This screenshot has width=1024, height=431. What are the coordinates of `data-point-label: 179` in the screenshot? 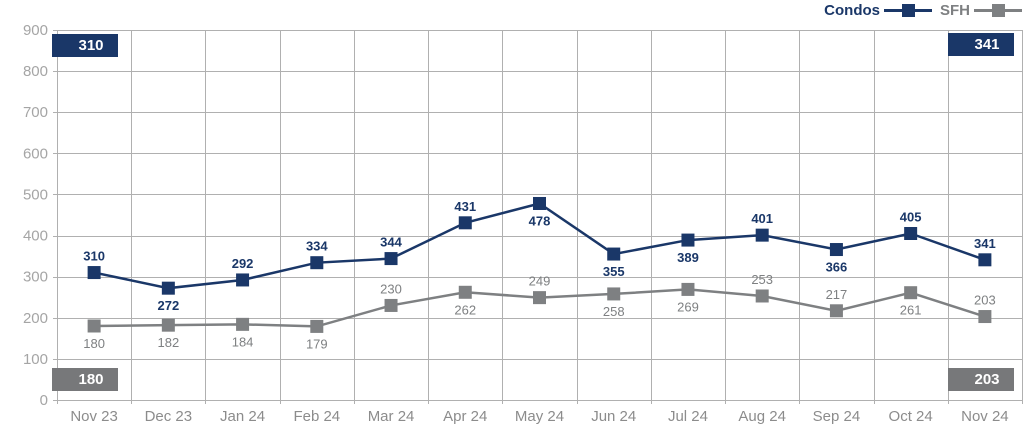 It's located at (317, 343).